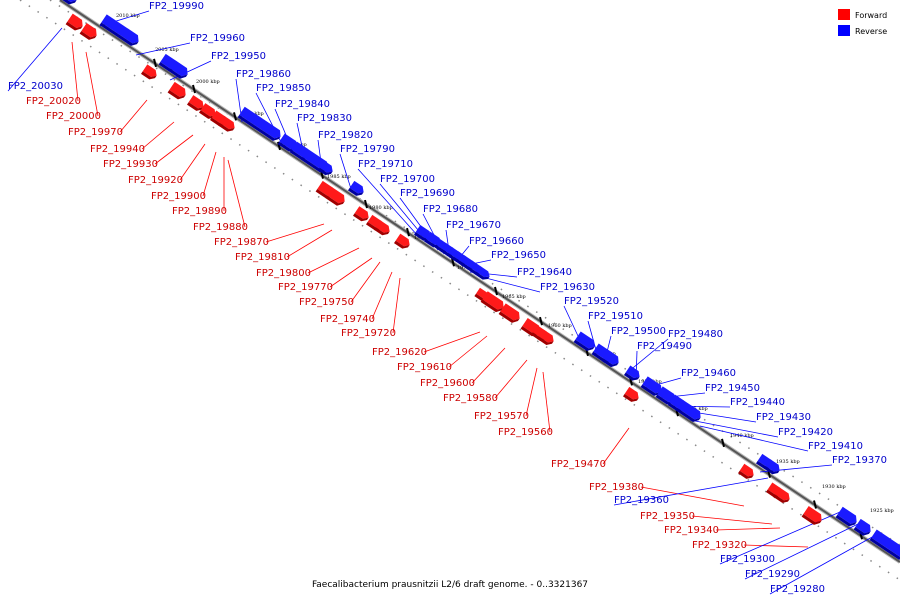  What do you see at coordinates (615, 316) in the screenshot?
I see `reverse-gene-label: FP2_19510` at bounding box center [615, 316].